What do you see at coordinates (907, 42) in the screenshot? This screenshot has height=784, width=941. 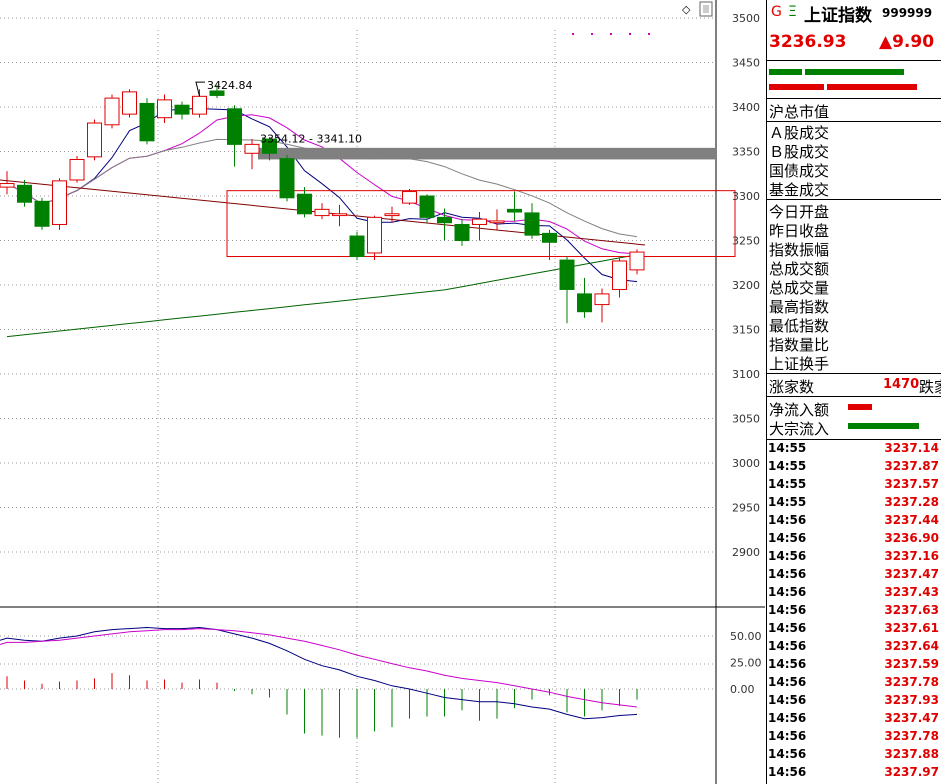 I see `price-change: ▲9.90` at bounding box center [907, 42].